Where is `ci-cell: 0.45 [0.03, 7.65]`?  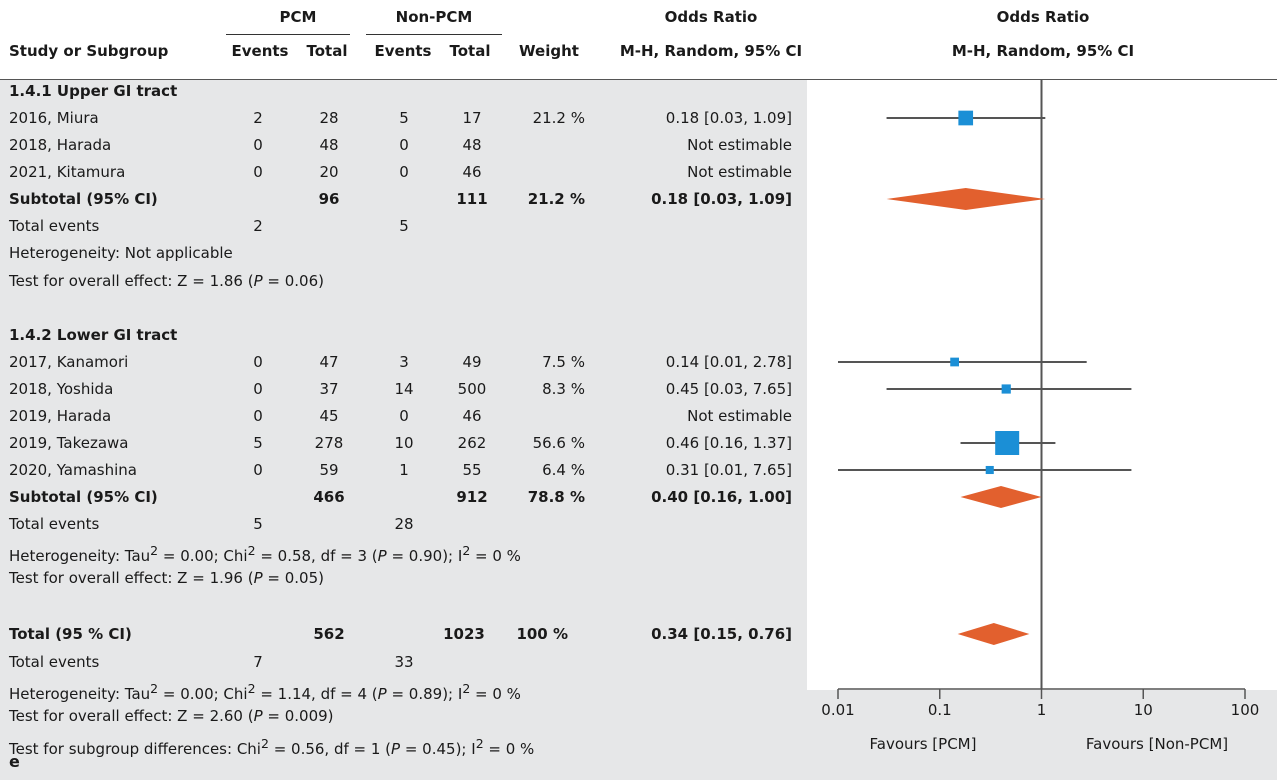 ci-cell: 0.45 [0.03, 7.65] is located at coordinates (728, 389).